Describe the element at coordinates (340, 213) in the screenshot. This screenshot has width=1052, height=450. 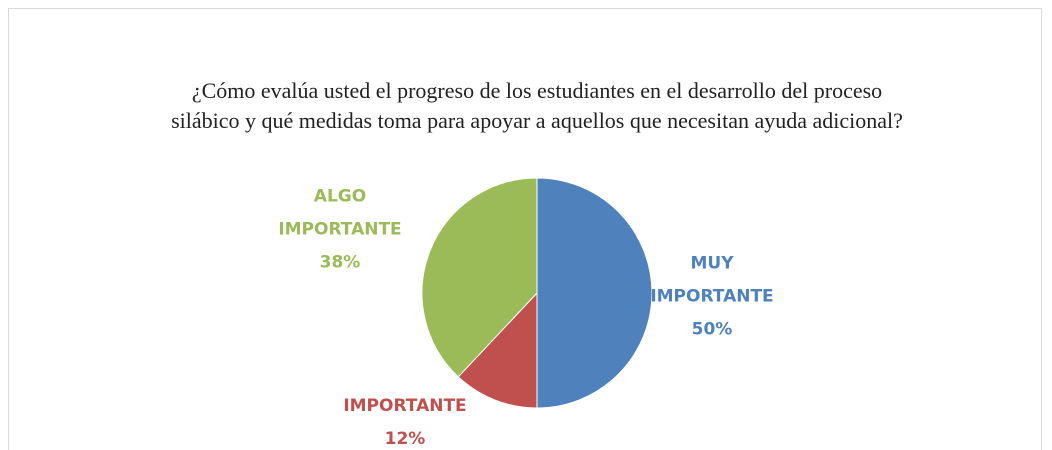
I see `category-label: ALGO IMPORTANTE` at that location.